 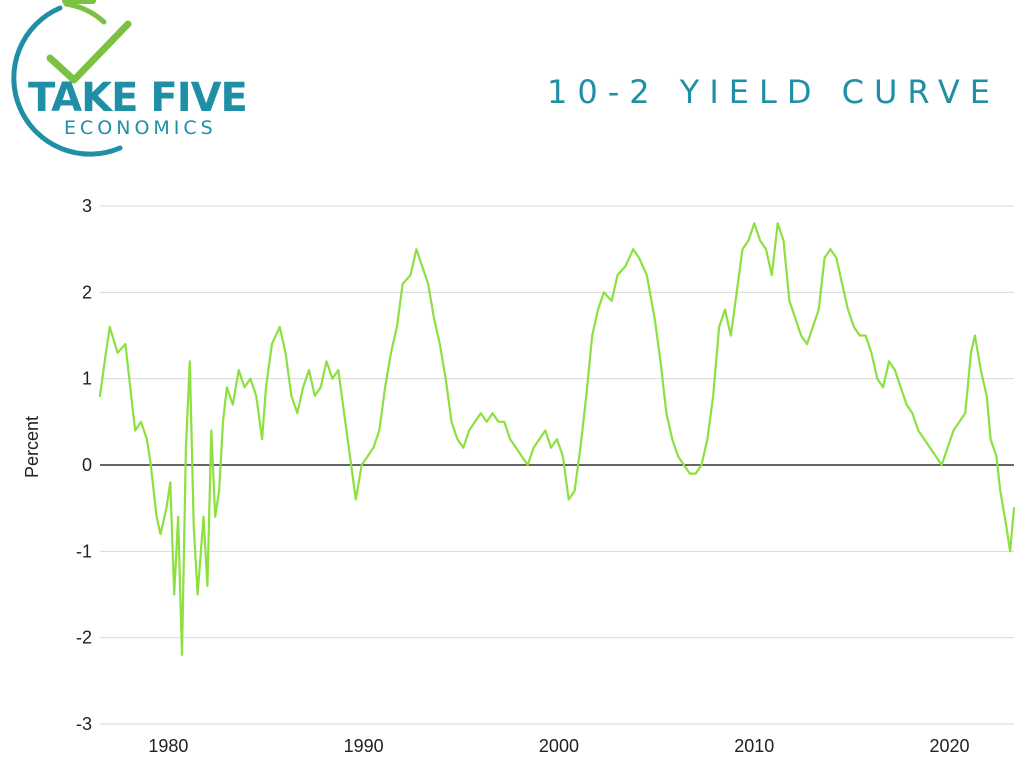 What do you see at coordinates (168, 746) in the screenshot?
I see `x-tick-label: 1980` at bounding box center [168, 746].